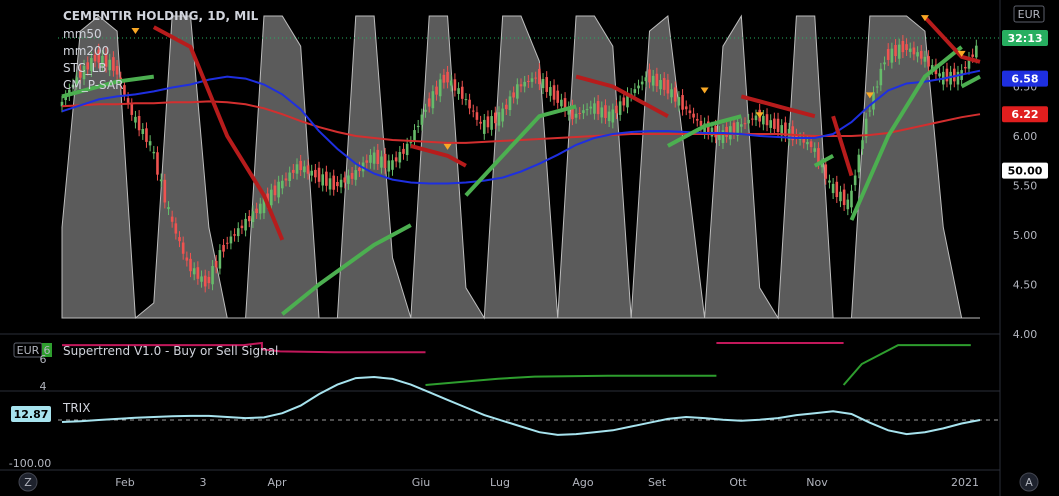  What do you see at coordinates (421, 482) in the screenshot?
I see `time-axis-label: Giu` at bounding box center [421, 482].